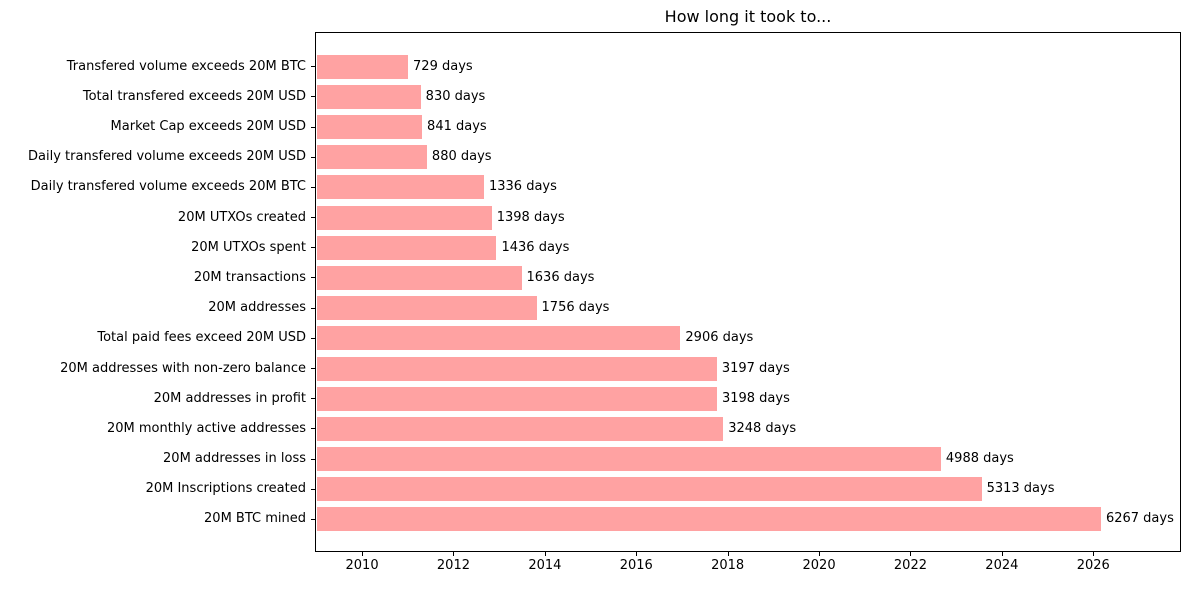  Describe the element at coordinates (979, 458) in the screenshot. I see `value-label: 4988 days` at that location.